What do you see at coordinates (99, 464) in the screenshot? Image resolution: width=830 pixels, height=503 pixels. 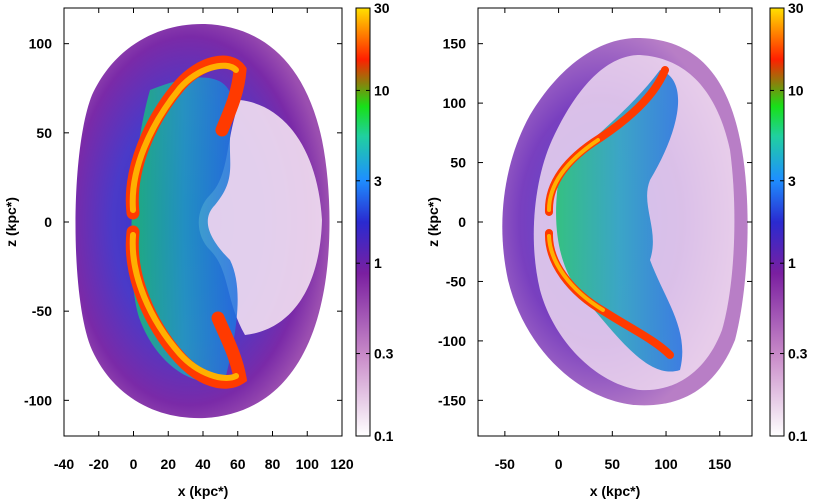 I see `x-tick-label: -20` at bounding box center [99, 464].